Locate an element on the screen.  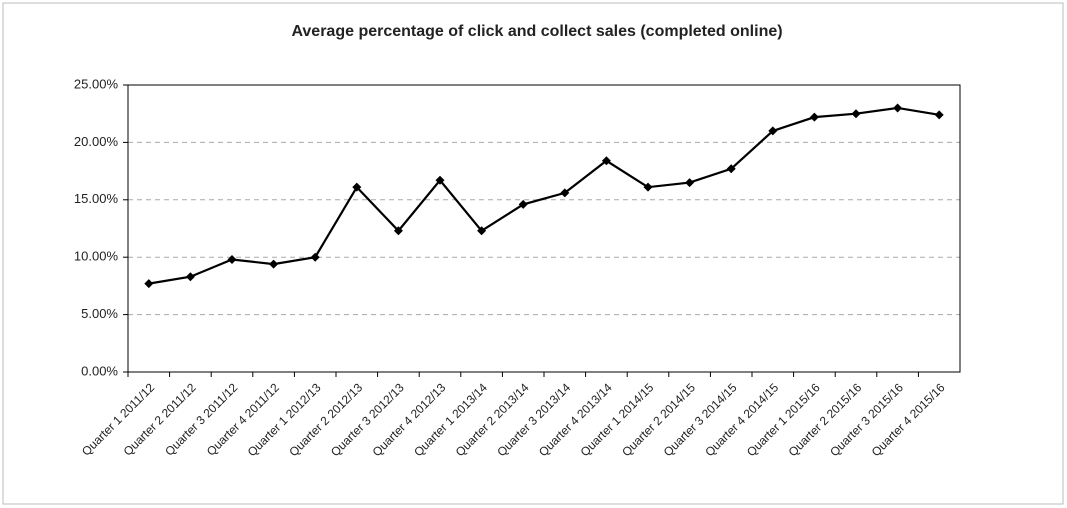
y-tick-label: 25.00% is located at coordinates (96, 83).